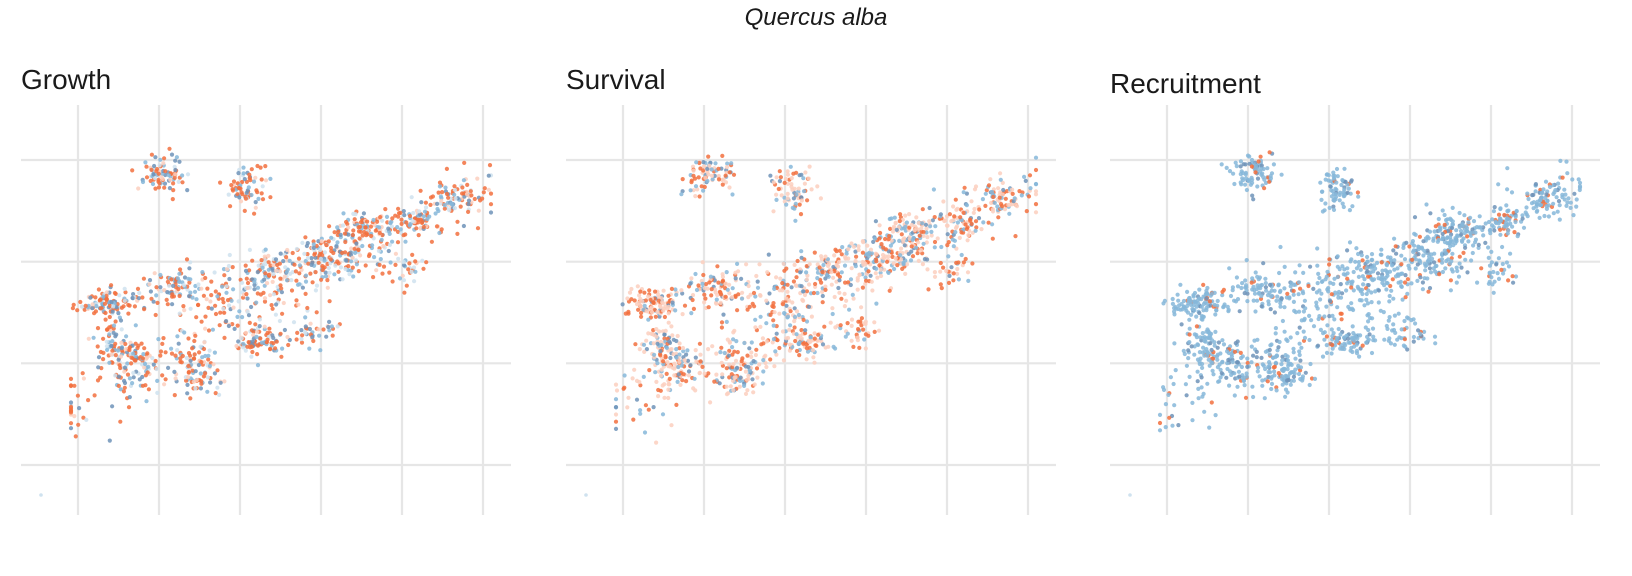  I want to click on figure-title: Quercus alba, so click(816, 17).